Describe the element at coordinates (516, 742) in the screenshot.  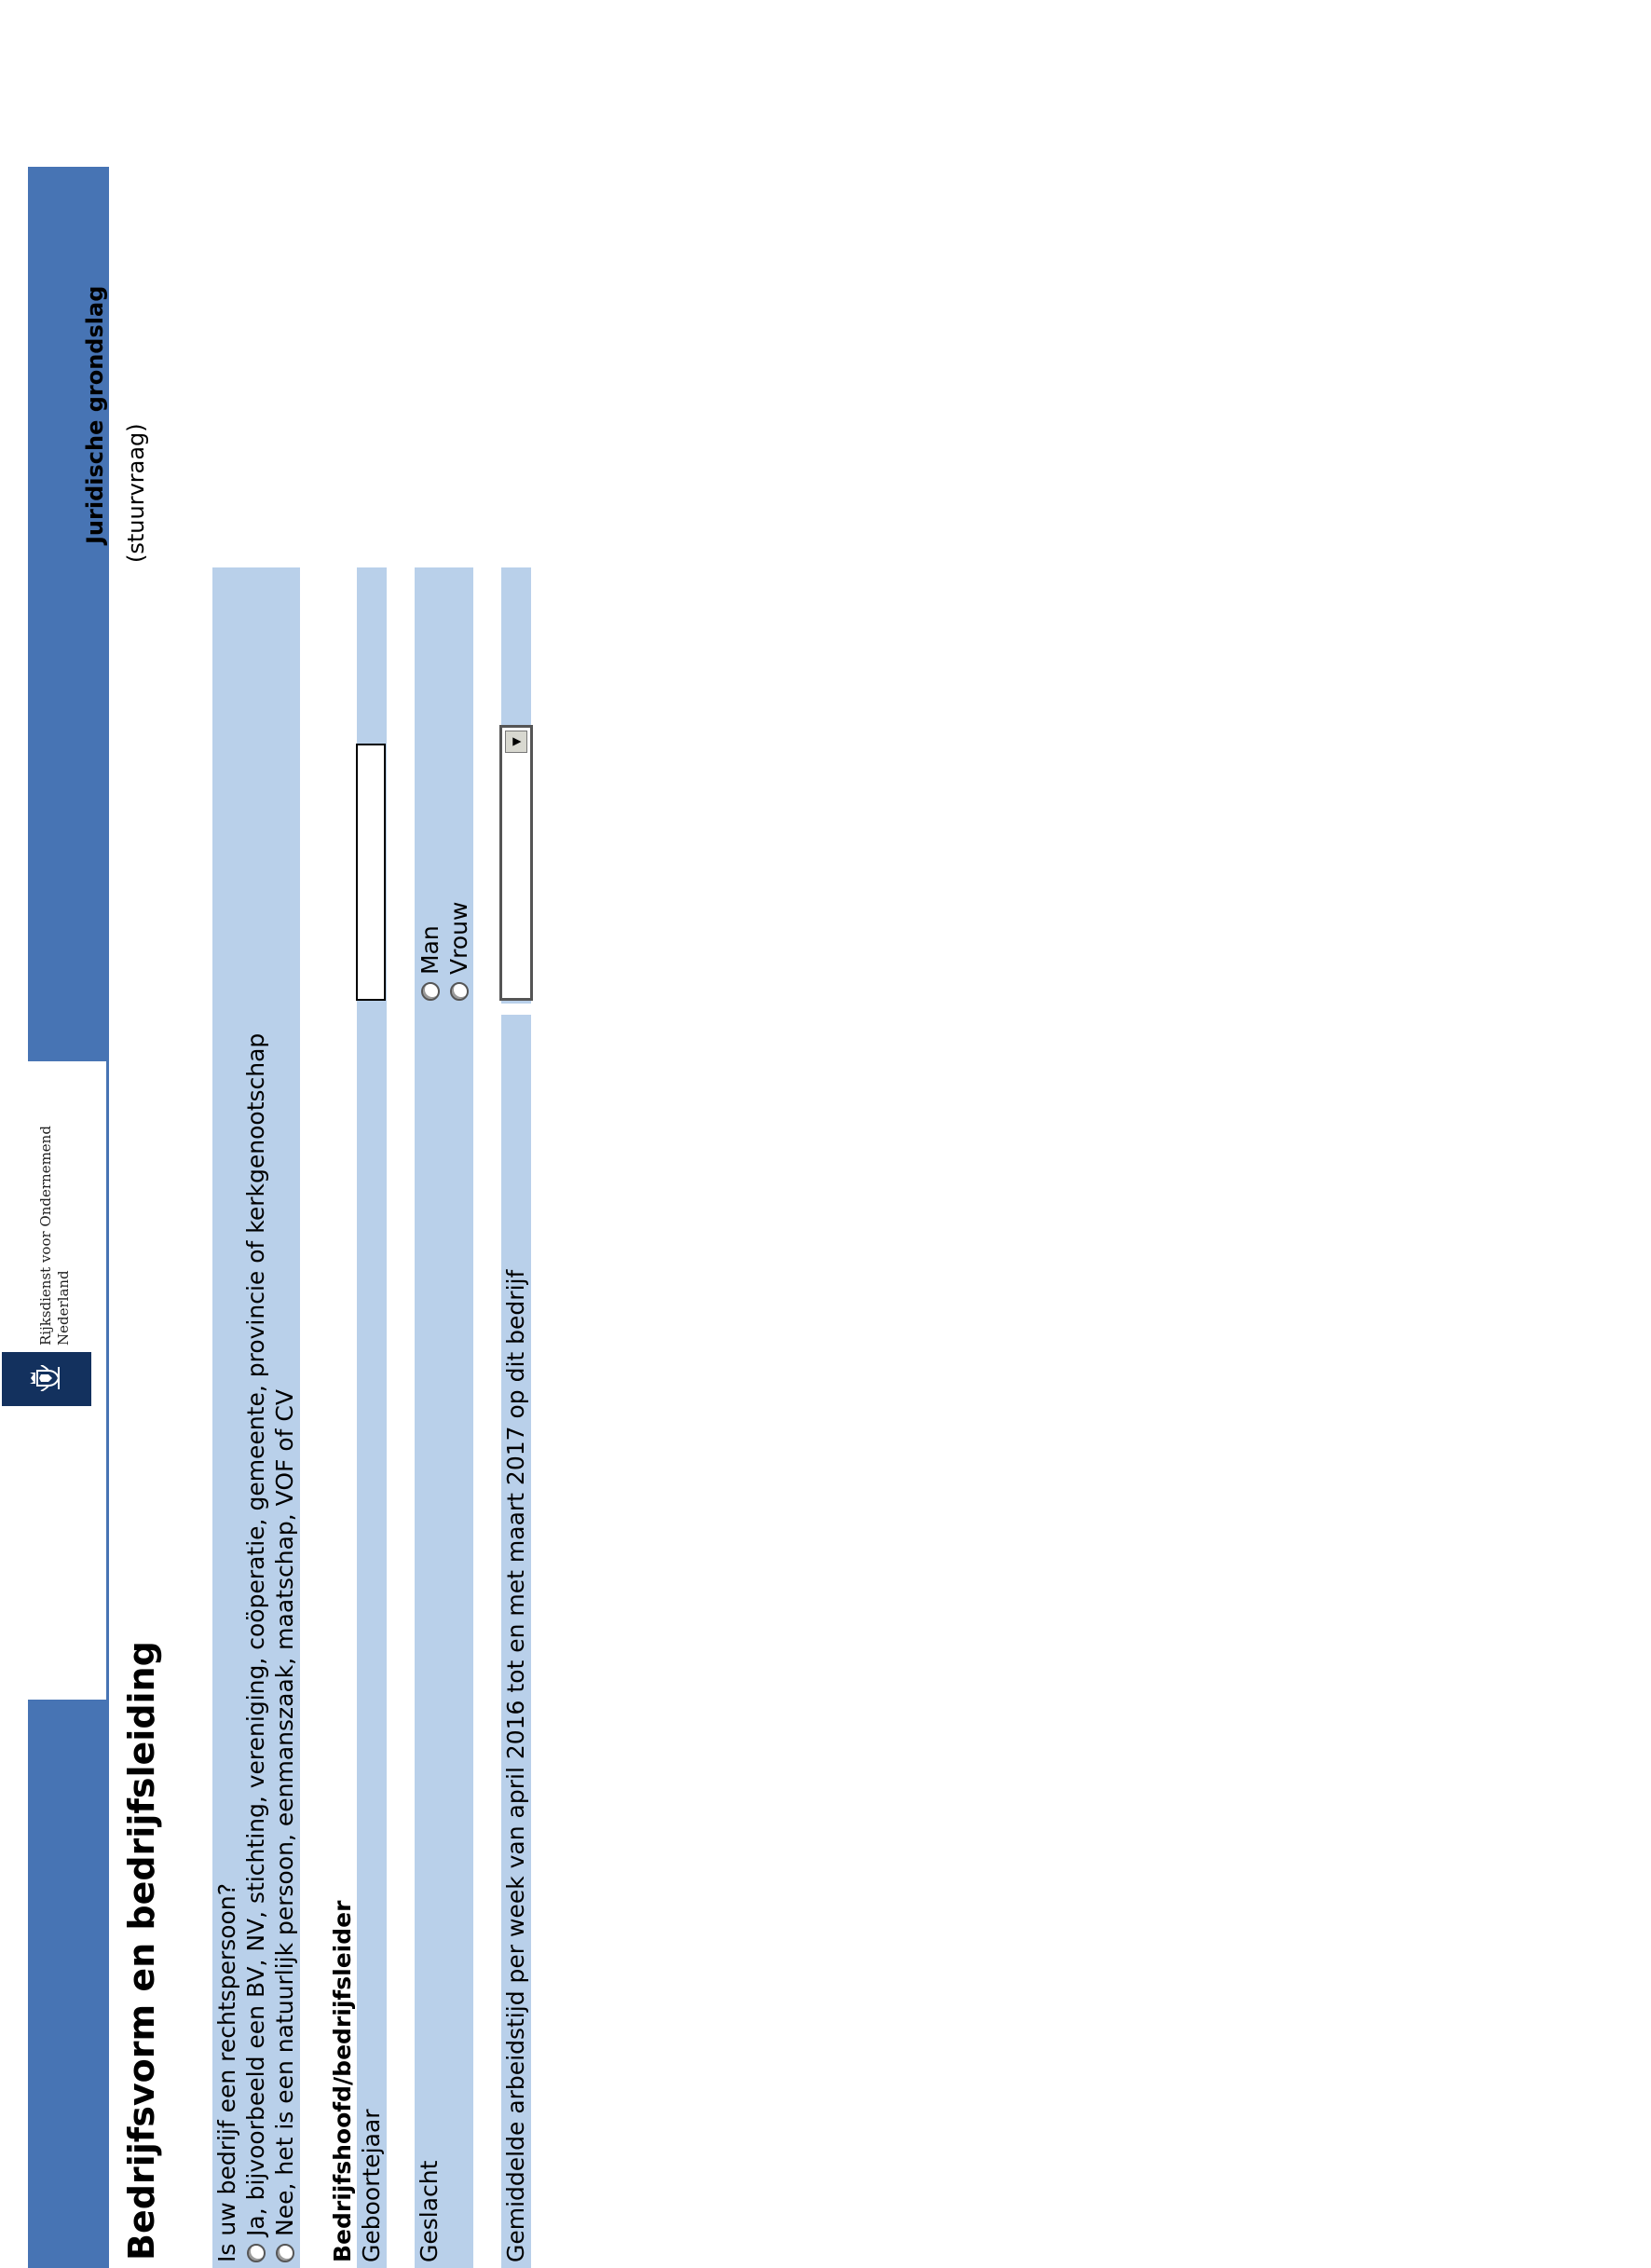
I see `chevron-down-icon: ▼` at that location.